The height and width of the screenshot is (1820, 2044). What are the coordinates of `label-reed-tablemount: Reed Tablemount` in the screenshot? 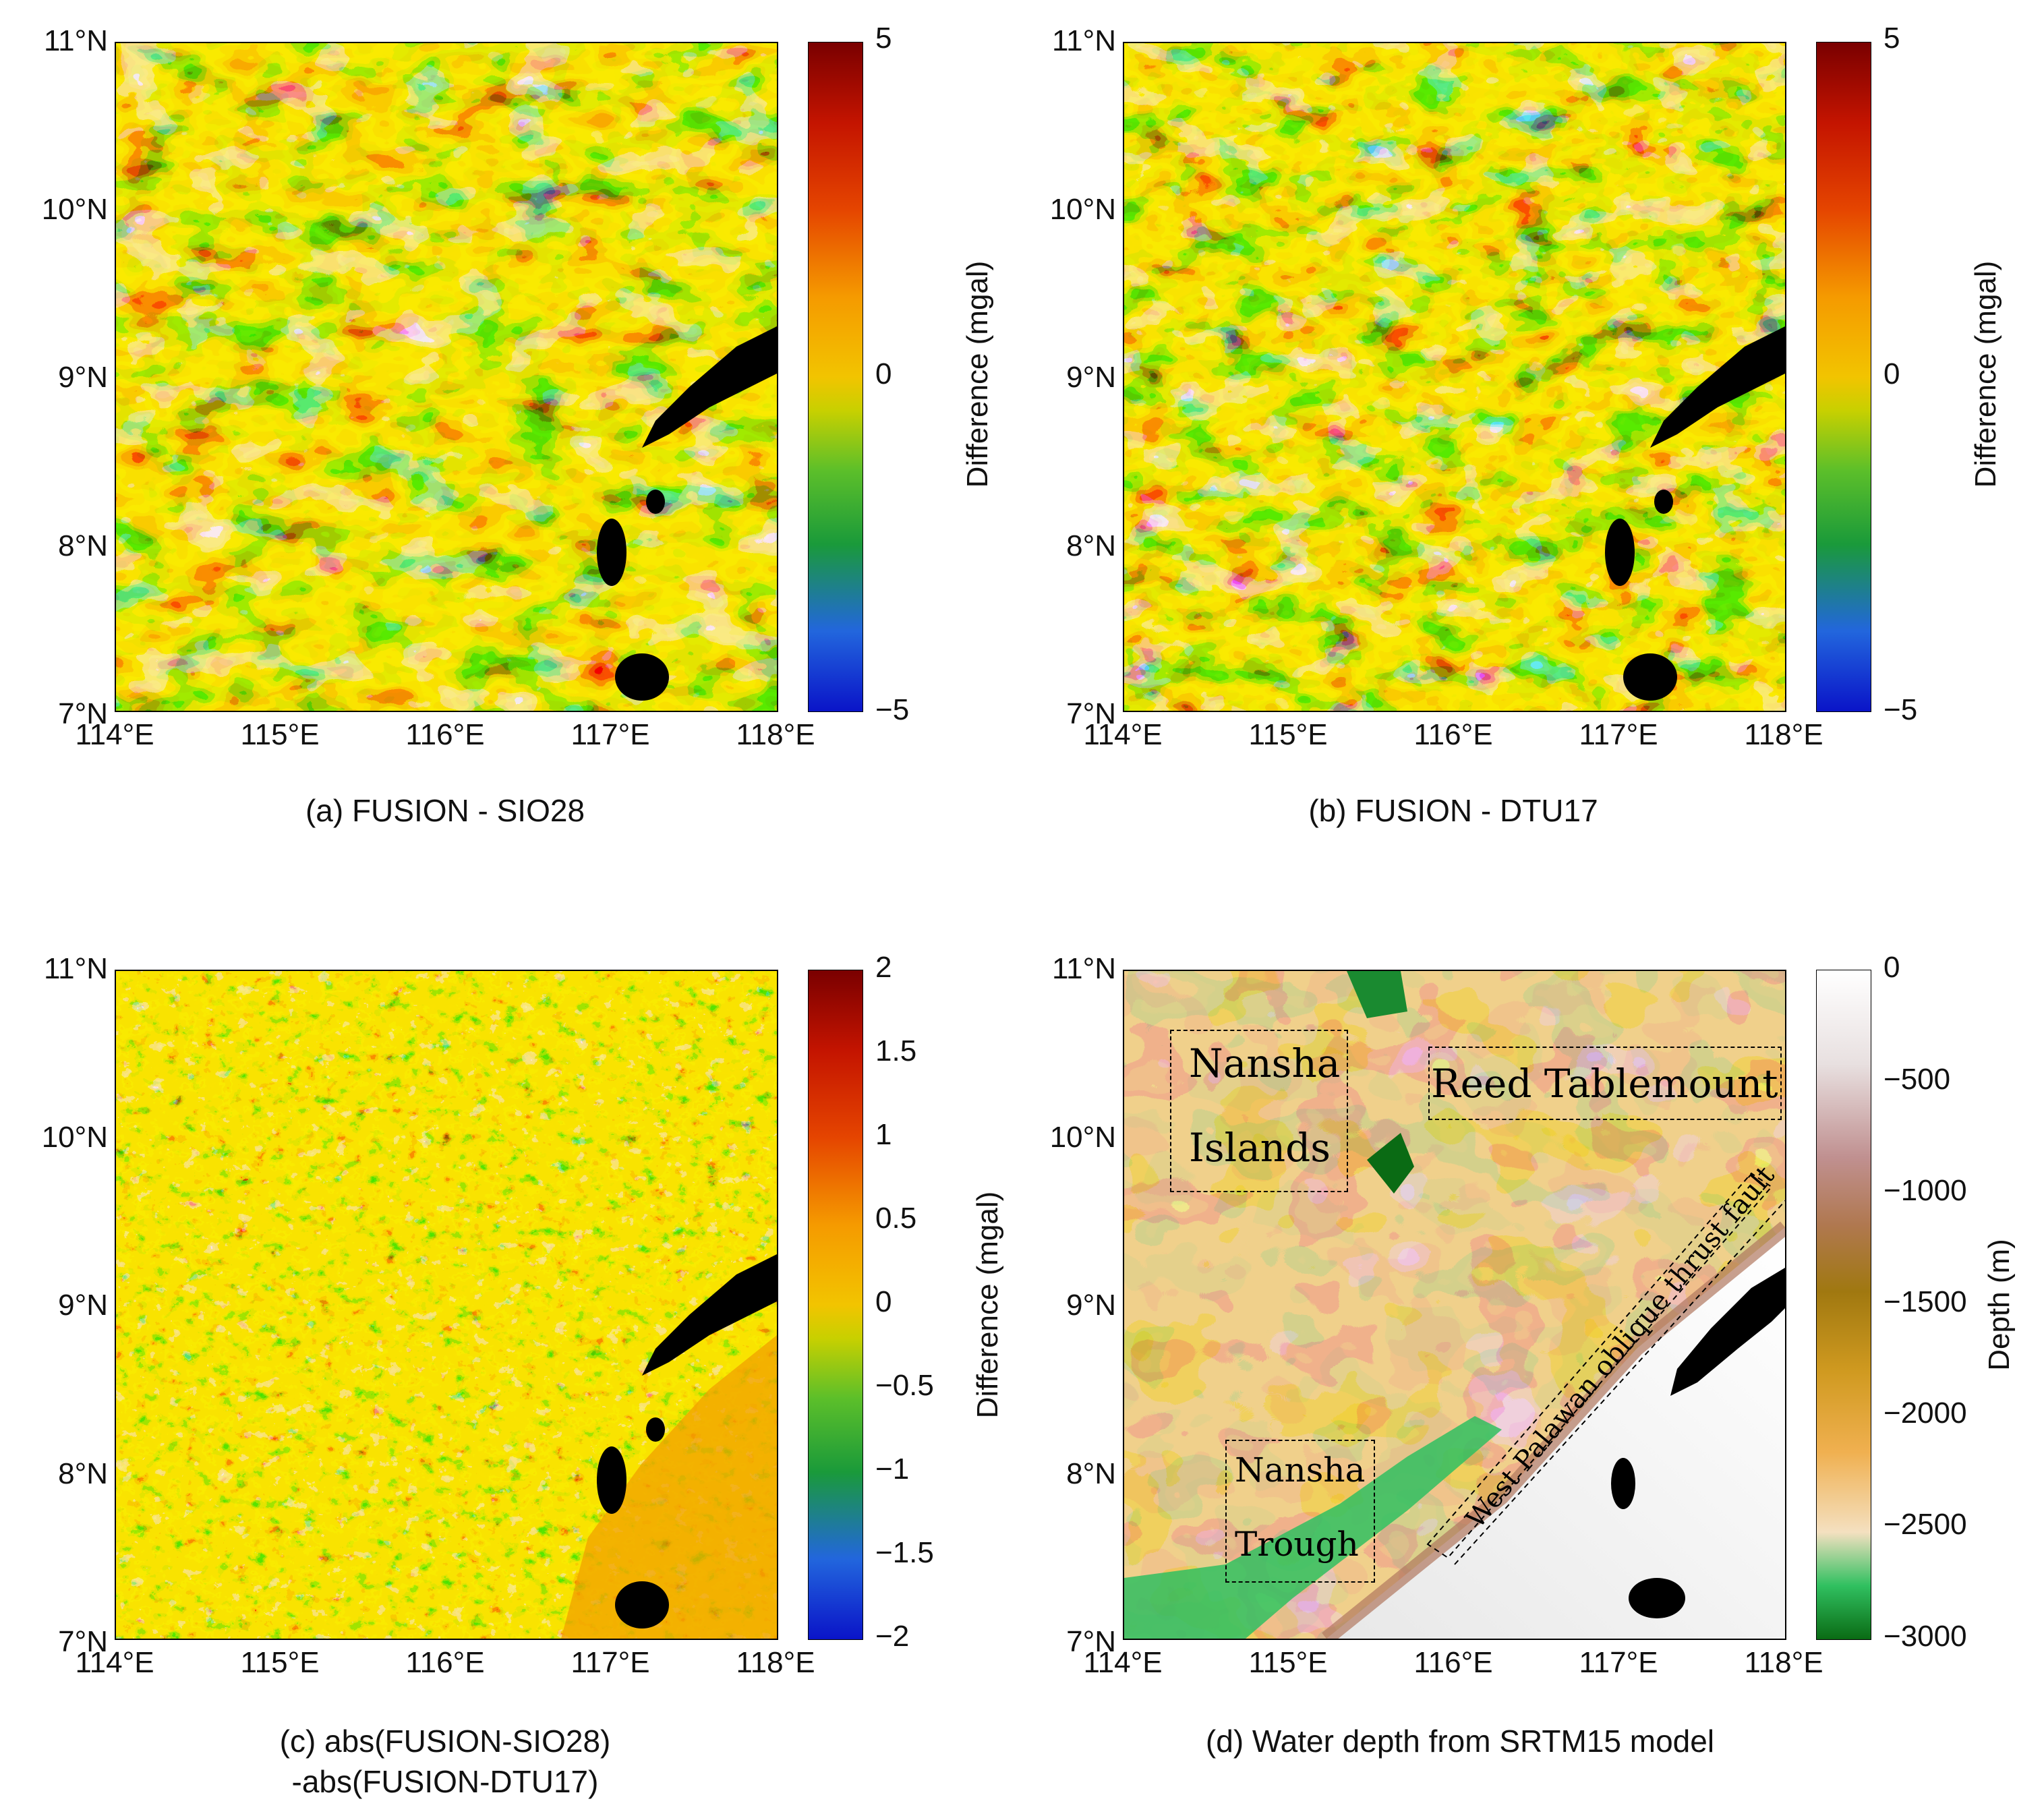 It's located at (1605, 1084).